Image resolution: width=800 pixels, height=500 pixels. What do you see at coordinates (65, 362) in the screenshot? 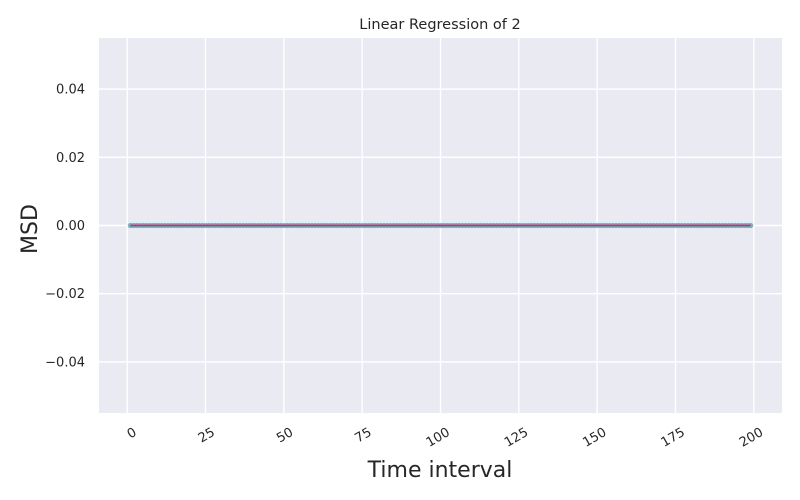
I see `y-tick-label: −0.04` at bounding box center [65, 362].